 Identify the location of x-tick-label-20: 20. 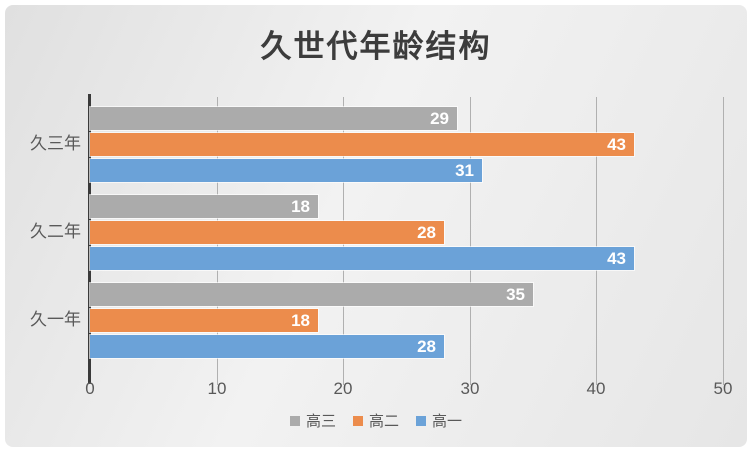
(343, 388).